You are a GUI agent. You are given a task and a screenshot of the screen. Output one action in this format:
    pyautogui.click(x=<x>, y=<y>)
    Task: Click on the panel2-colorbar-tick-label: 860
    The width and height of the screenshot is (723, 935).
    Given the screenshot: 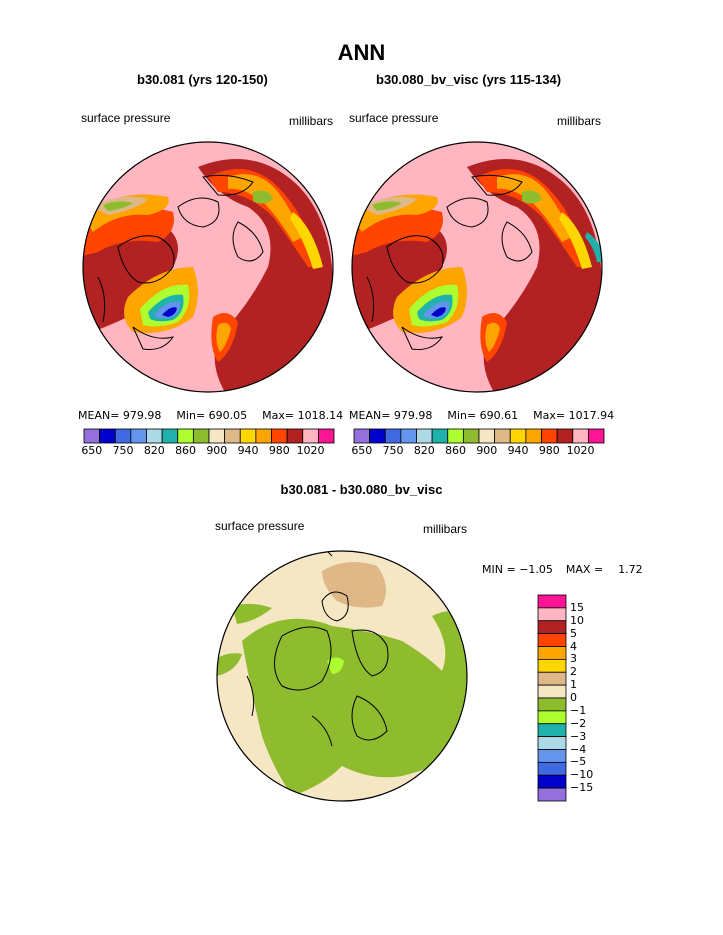 What is the action you would take?
    pyautogui.click(x=456, y=450)
    